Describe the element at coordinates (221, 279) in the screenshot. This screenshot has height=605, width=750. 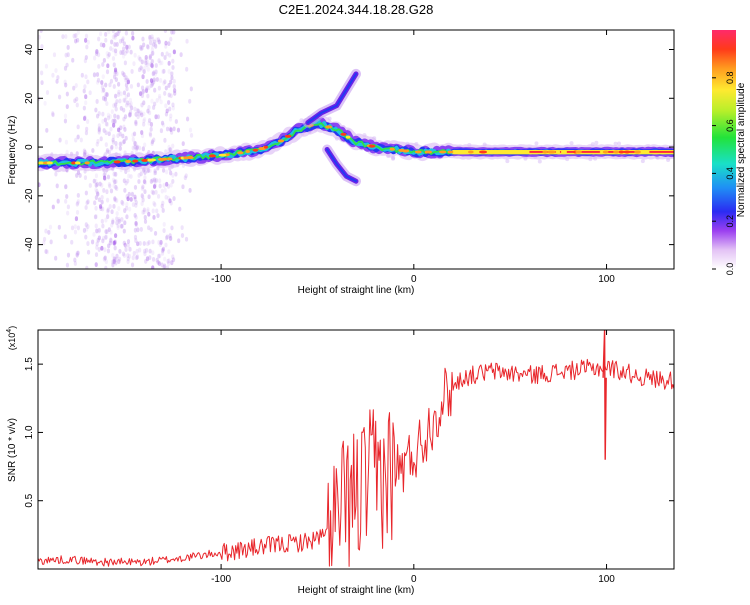
I see `x-tick-label: -100` at that location.